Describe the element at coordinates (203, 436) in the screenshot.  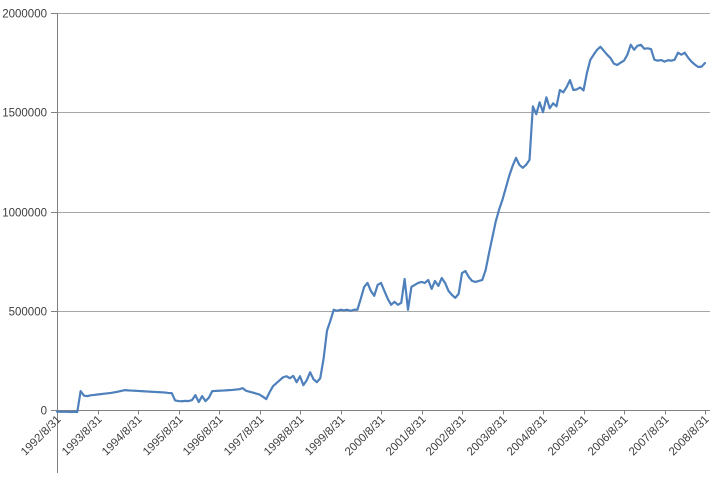
I see `x-axis-tick-label: 1996/8/31` at that location.